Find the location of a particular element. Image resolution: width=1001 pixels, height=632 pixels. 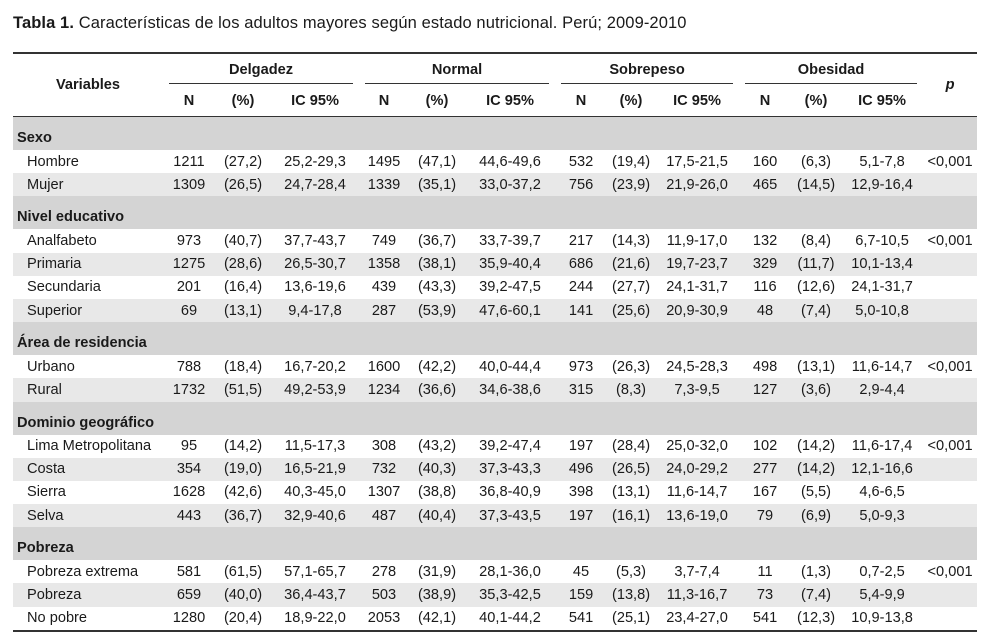

ic-cell: 10,9-13,8 is located at coordinates (882, 618).